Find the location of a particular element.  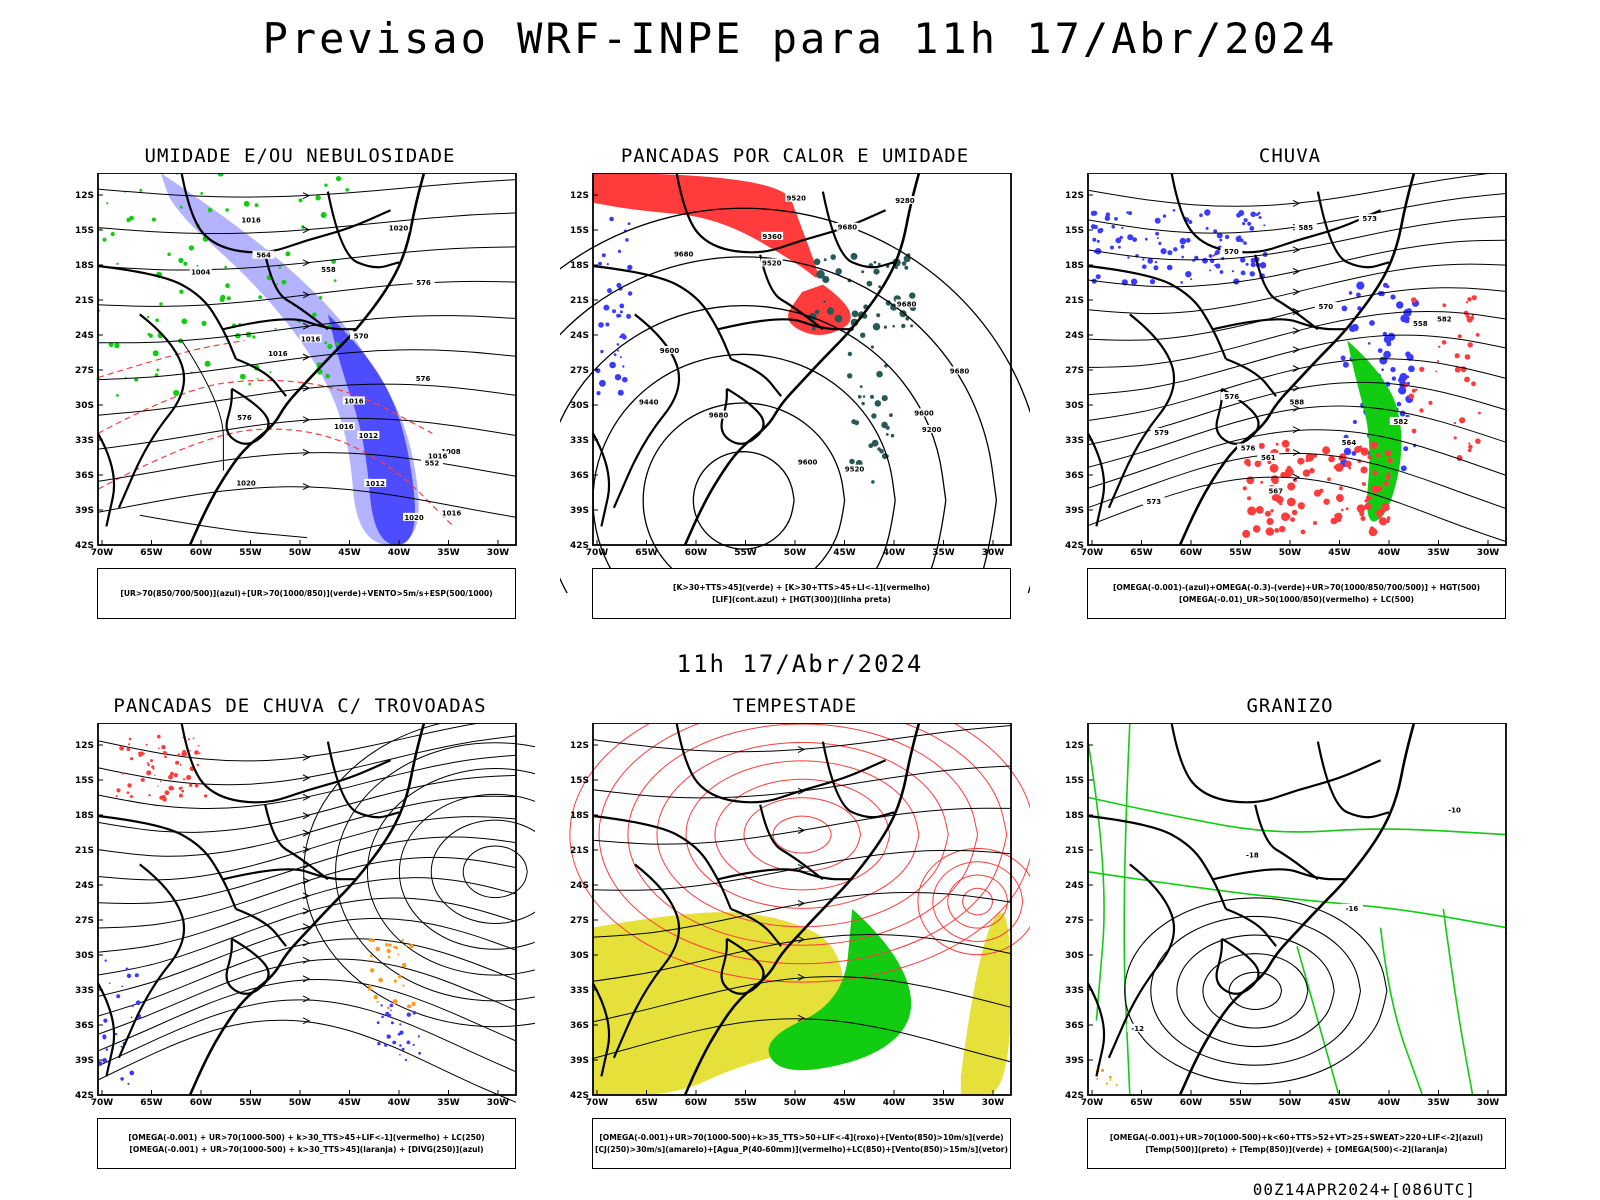

lon-label: 65W is located at coordinates (646, 1103).